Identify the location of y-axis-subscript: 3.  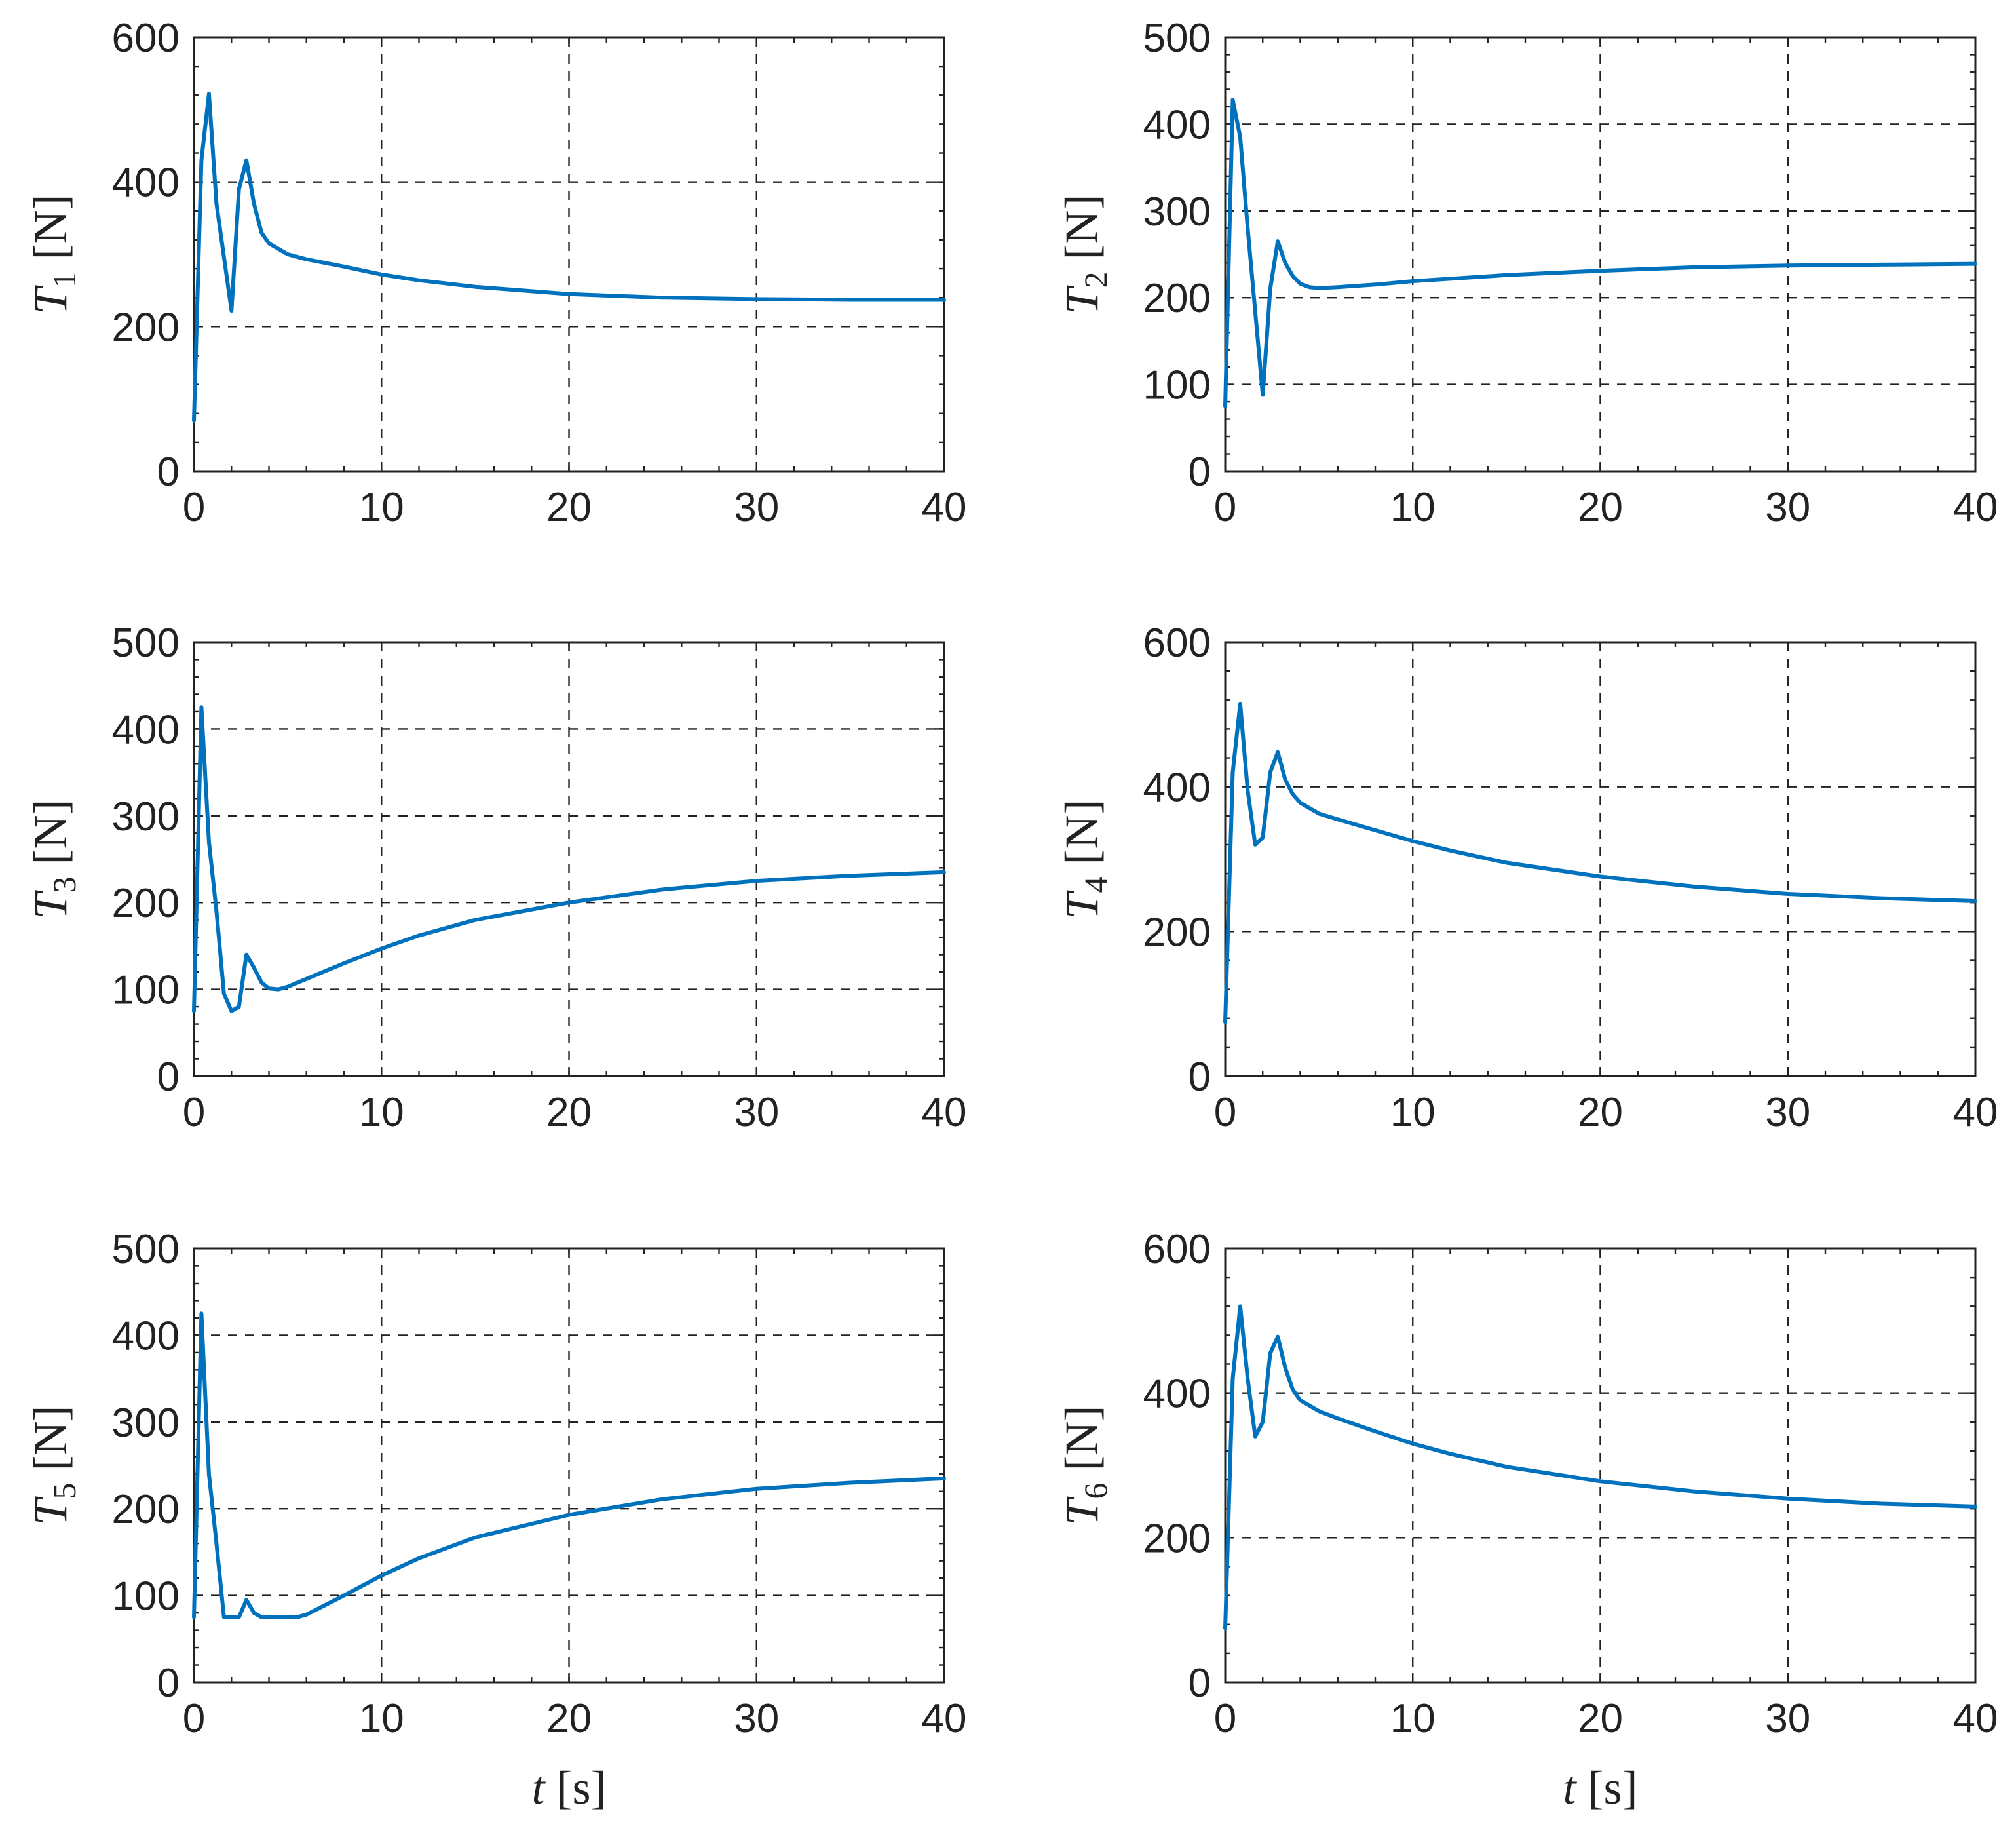
(64, 885).